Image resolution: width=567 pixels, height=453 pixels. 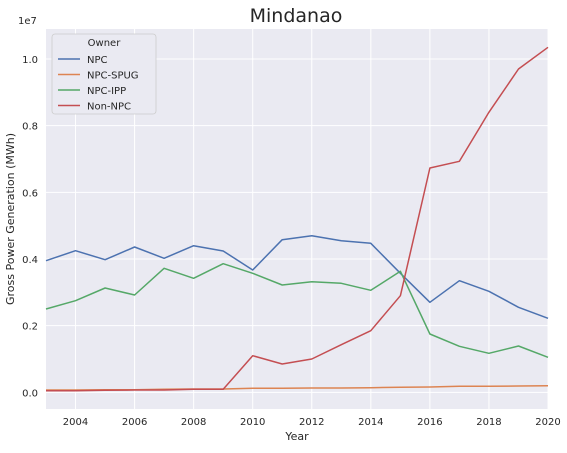 What do you see at coordinates (30, 393) in the screenshot?
I see `y-tick-label: 0.0` at bounding box center [30, 393].